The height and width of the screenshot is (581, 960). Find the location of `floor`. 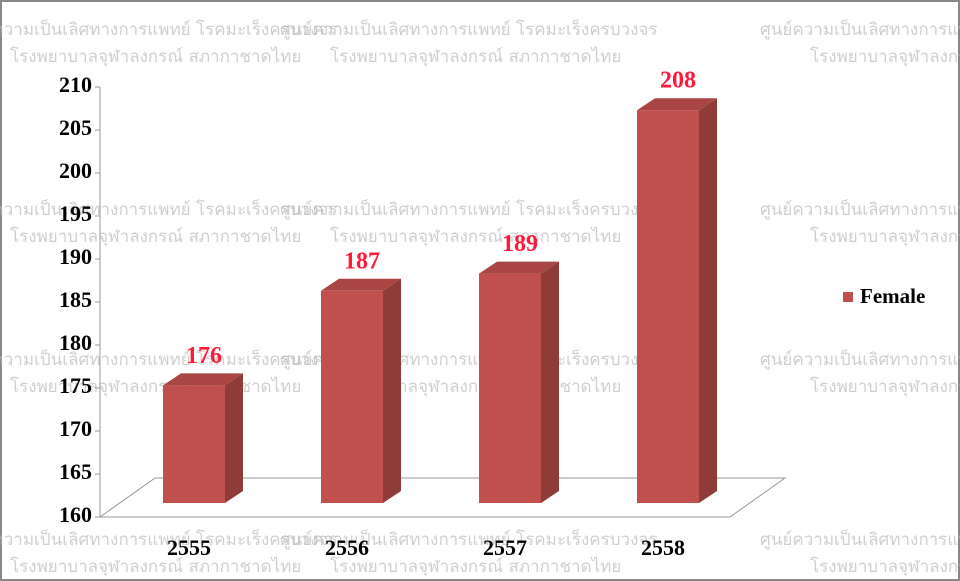

floor is located at coordinates (442, 497).